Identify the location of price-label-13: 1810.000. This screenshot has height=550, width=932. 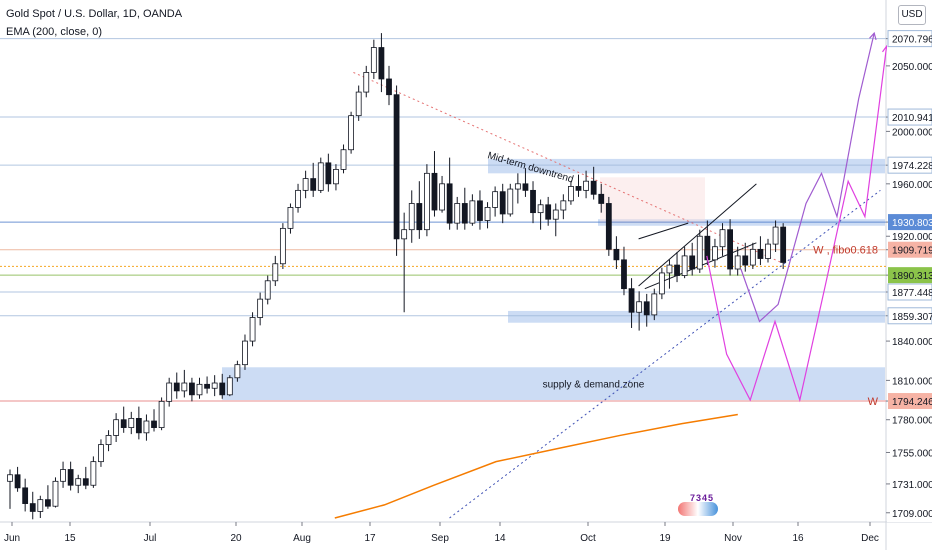
(909, 381).